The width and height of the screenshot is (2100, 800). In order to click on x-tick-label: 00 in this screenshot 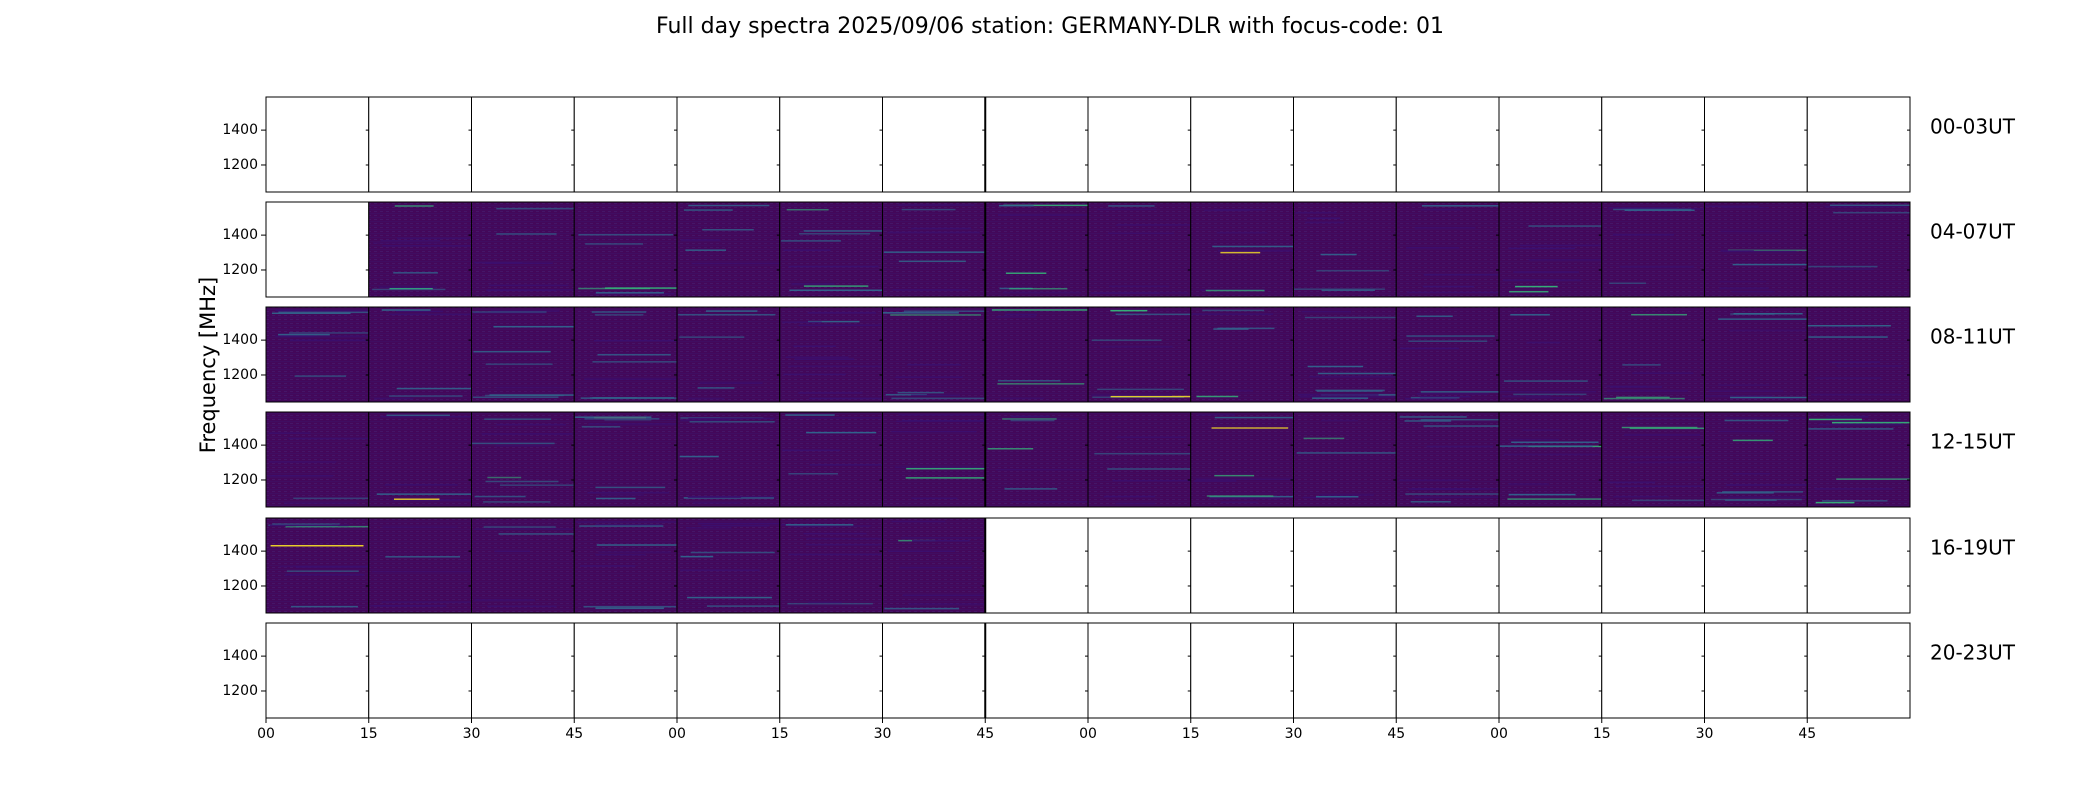, I will do `click(1088, 734)`.